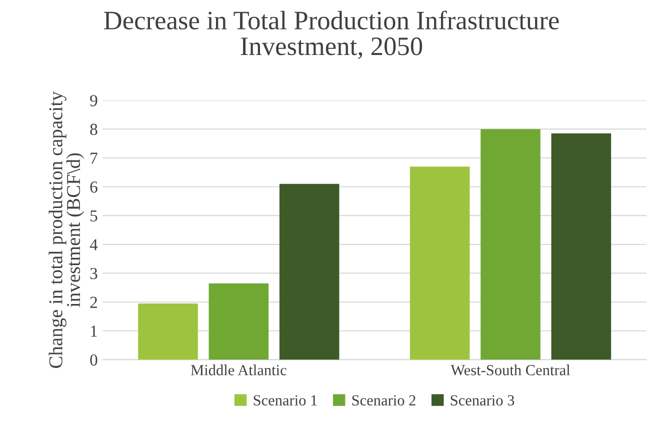 The height and width of the screenshot is (436, 663). I want to click on x-tick-label: West-South Central, so click(510, 370).